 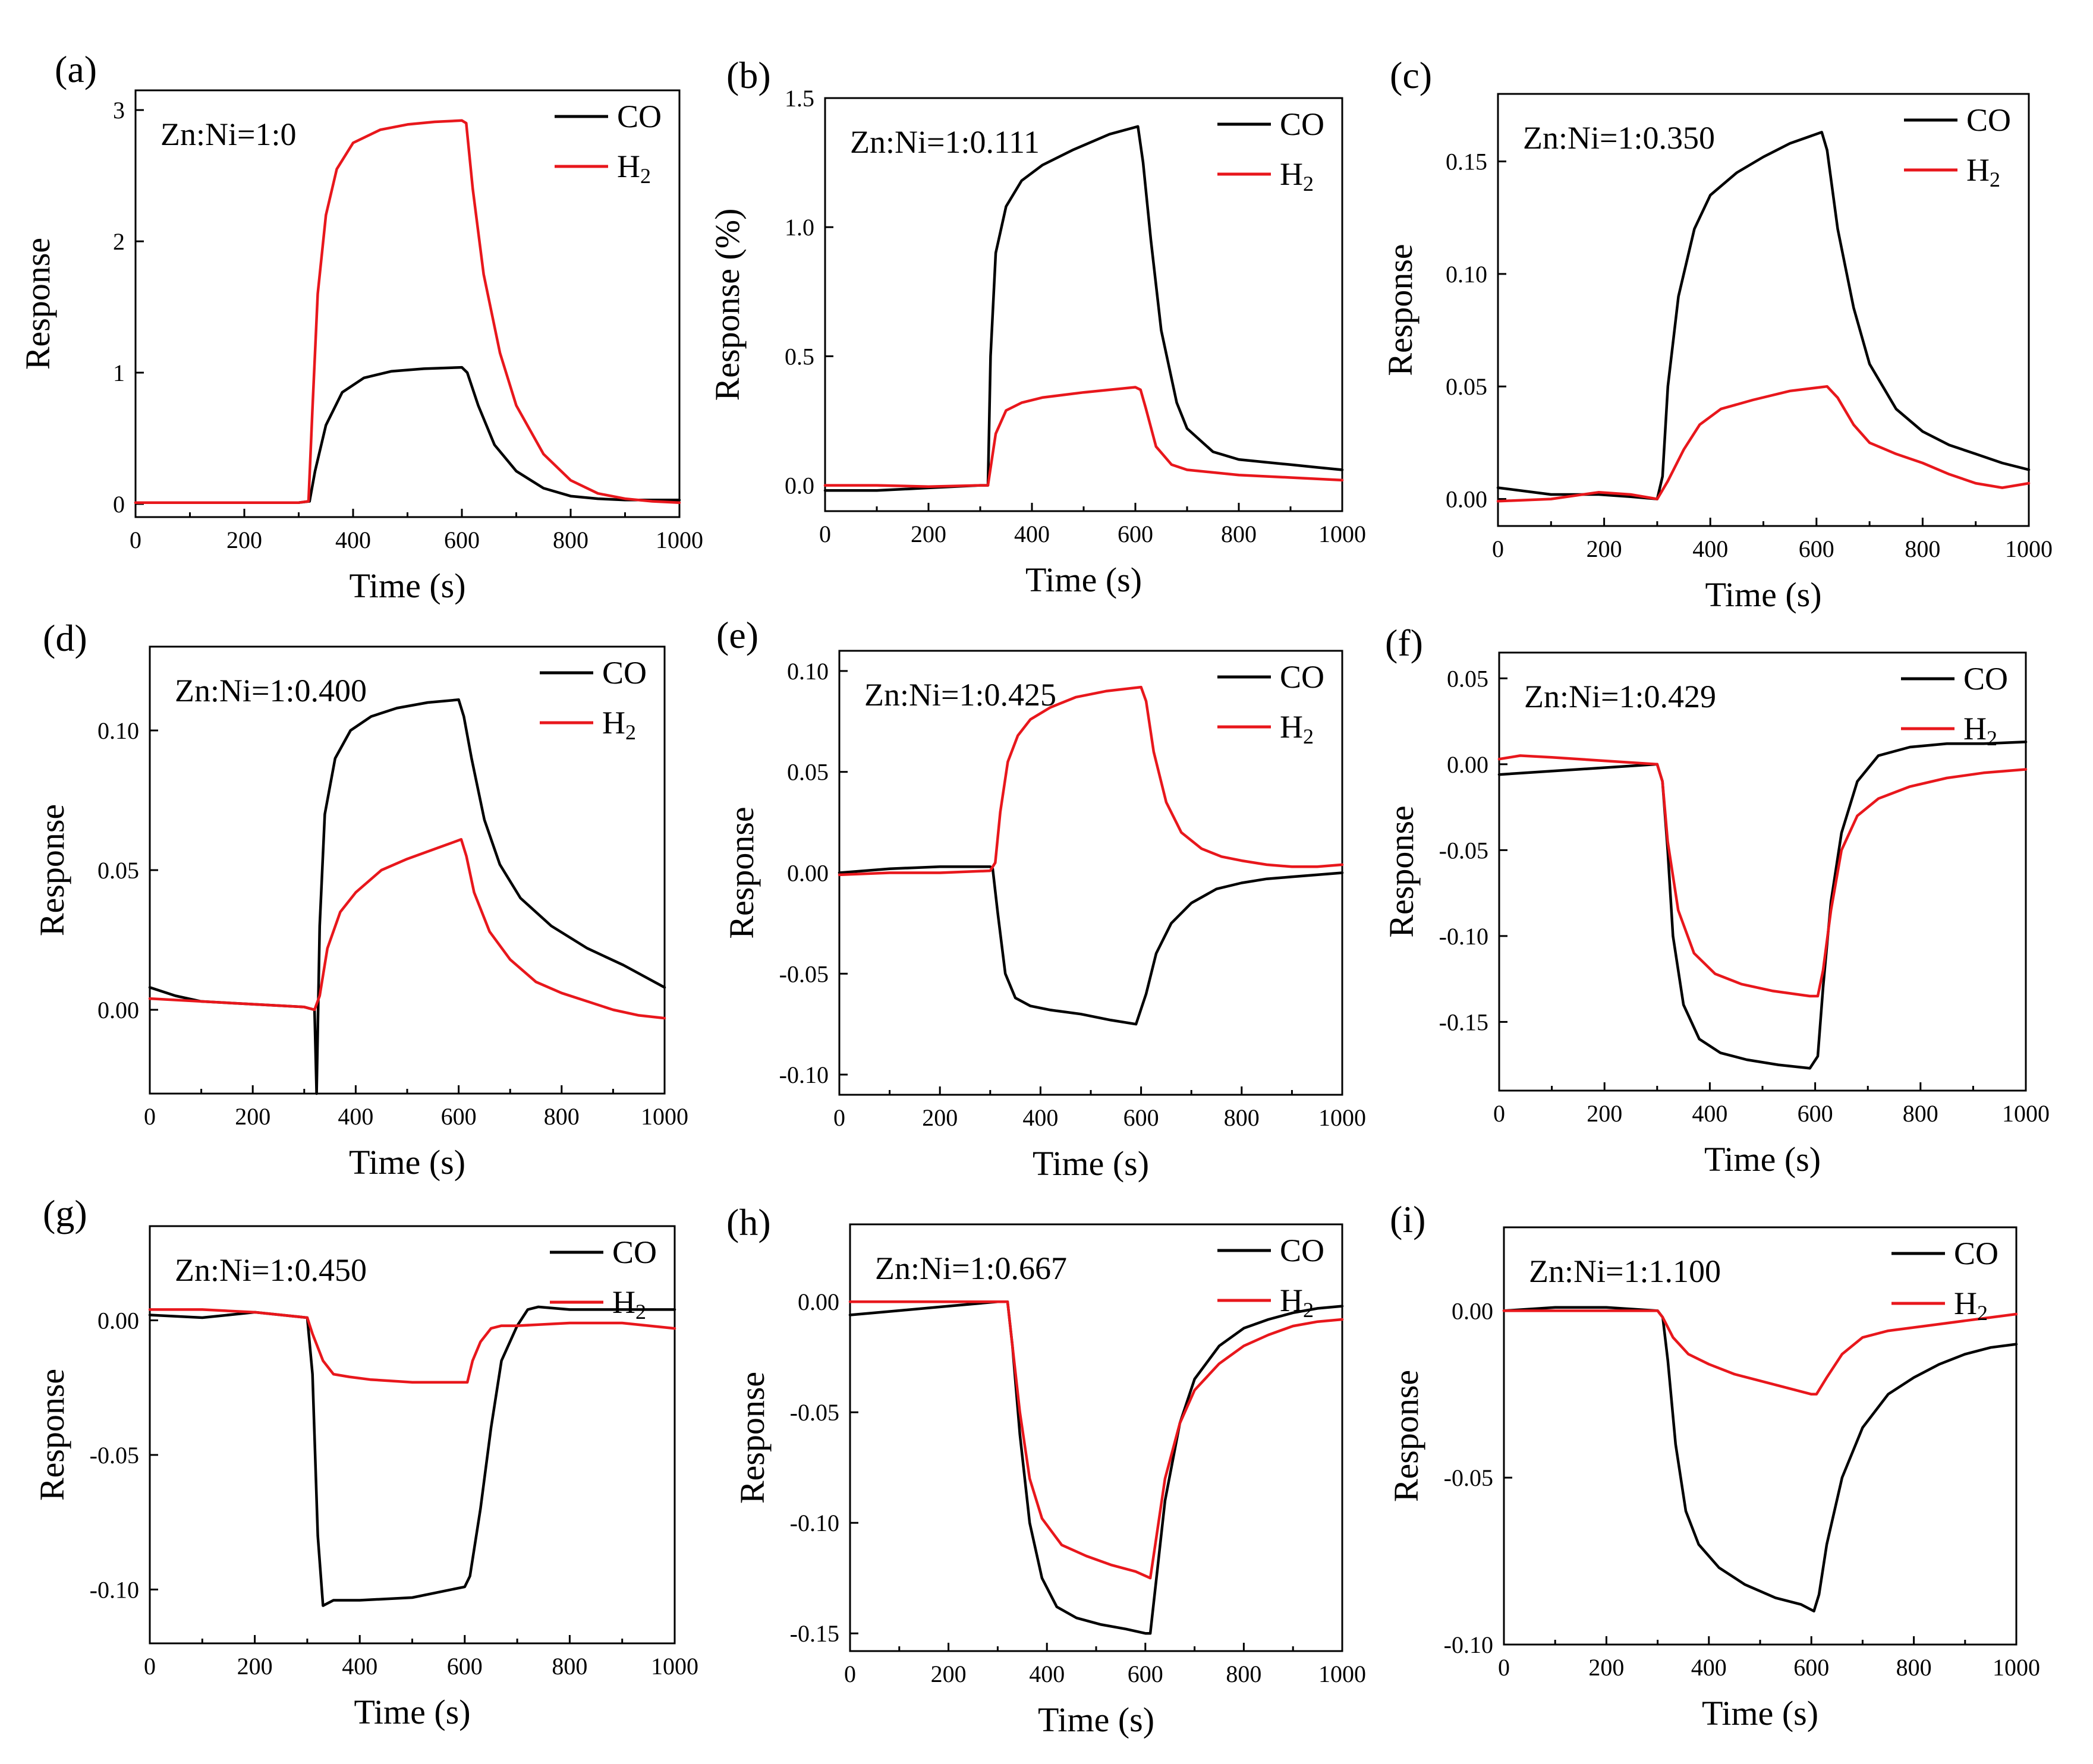 I want to click on y-tick-label: 1, so click(x=119, y=373).